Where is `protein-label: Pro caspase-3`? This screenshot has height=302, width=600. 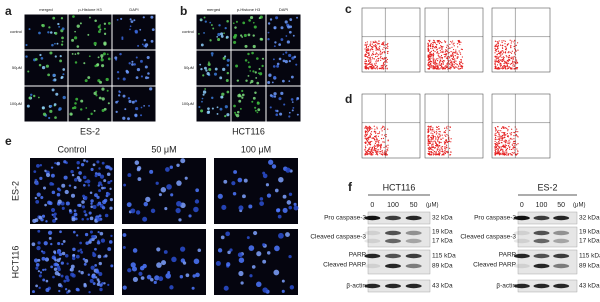
protein-label: Pro caspase-3 is located at coordinates (495, 218).